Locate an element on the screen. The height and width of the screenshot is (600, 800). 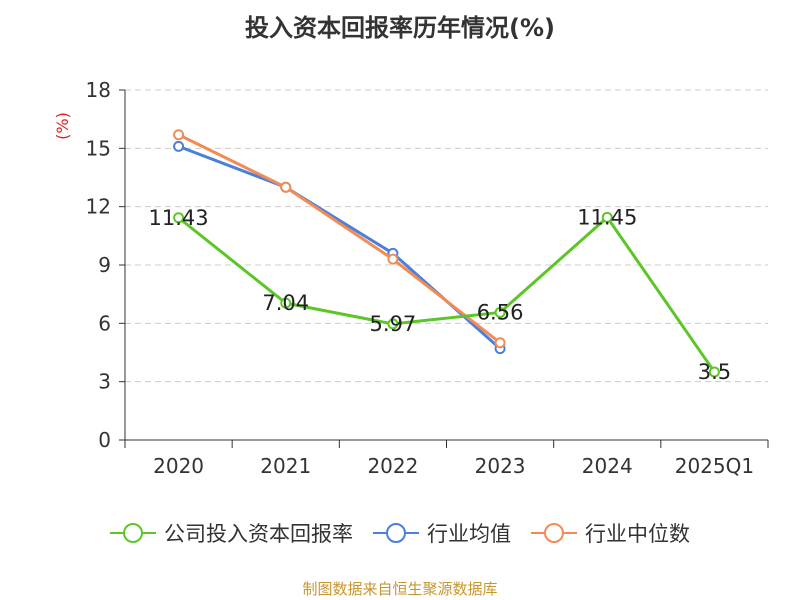
legend-item-industry-mean: 行业均值 is located at coordinates (442, 533).